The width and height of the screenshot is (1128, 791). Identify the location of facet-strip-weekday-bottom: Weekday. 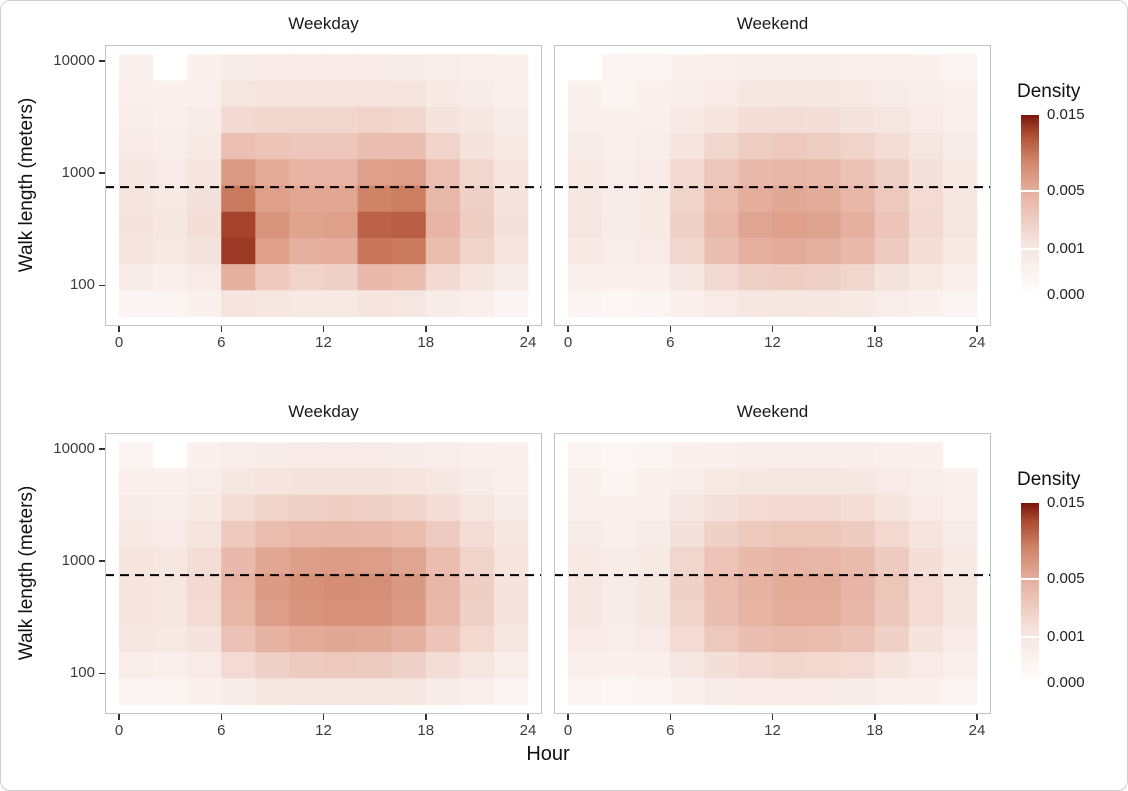
(323, 411).